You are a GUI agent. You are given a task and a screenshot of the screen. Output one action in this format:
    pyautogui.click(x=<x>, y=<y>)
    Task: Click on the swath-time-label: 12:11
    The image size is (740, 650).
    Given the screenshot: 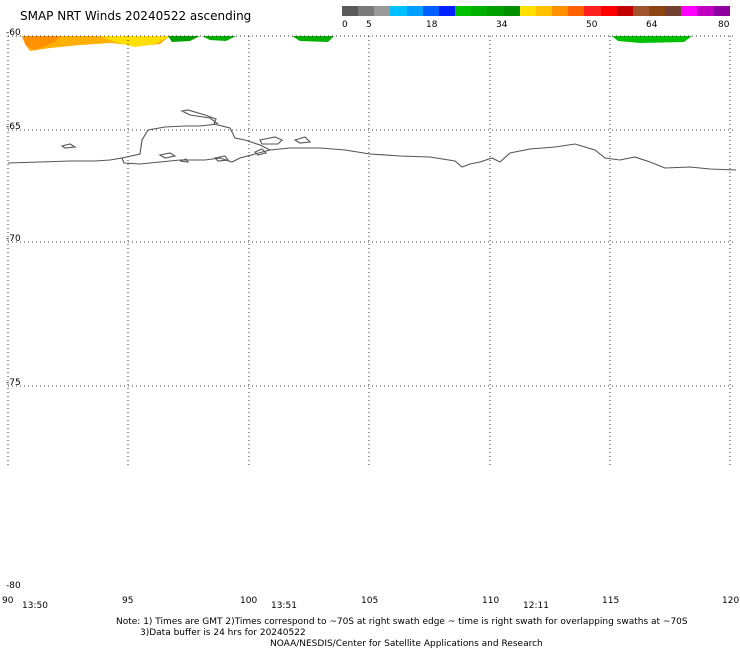 What is the action you would take?
    pyautogui.click(x=536, y=606)
    